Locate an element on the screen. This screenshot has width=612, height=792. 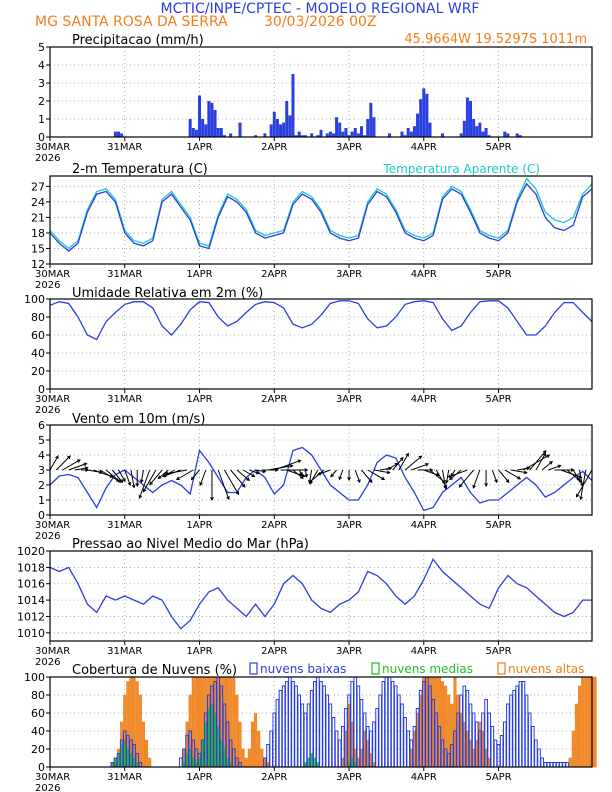
x-tick-label: 4APR is located at coordinates (424, 525).